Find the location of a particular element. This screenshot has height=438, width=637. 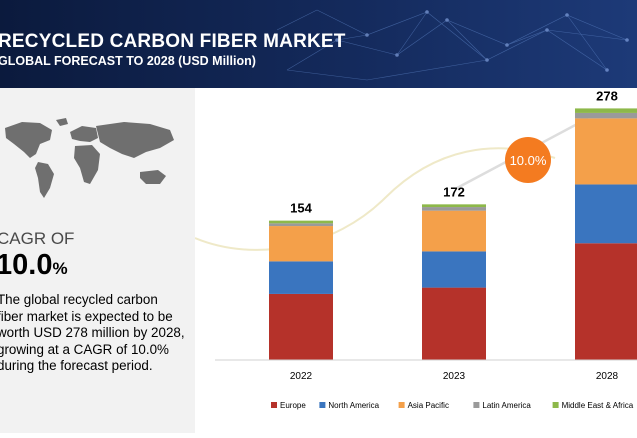

legend-label: Asia Pacific is located at coordinates (428, 405).